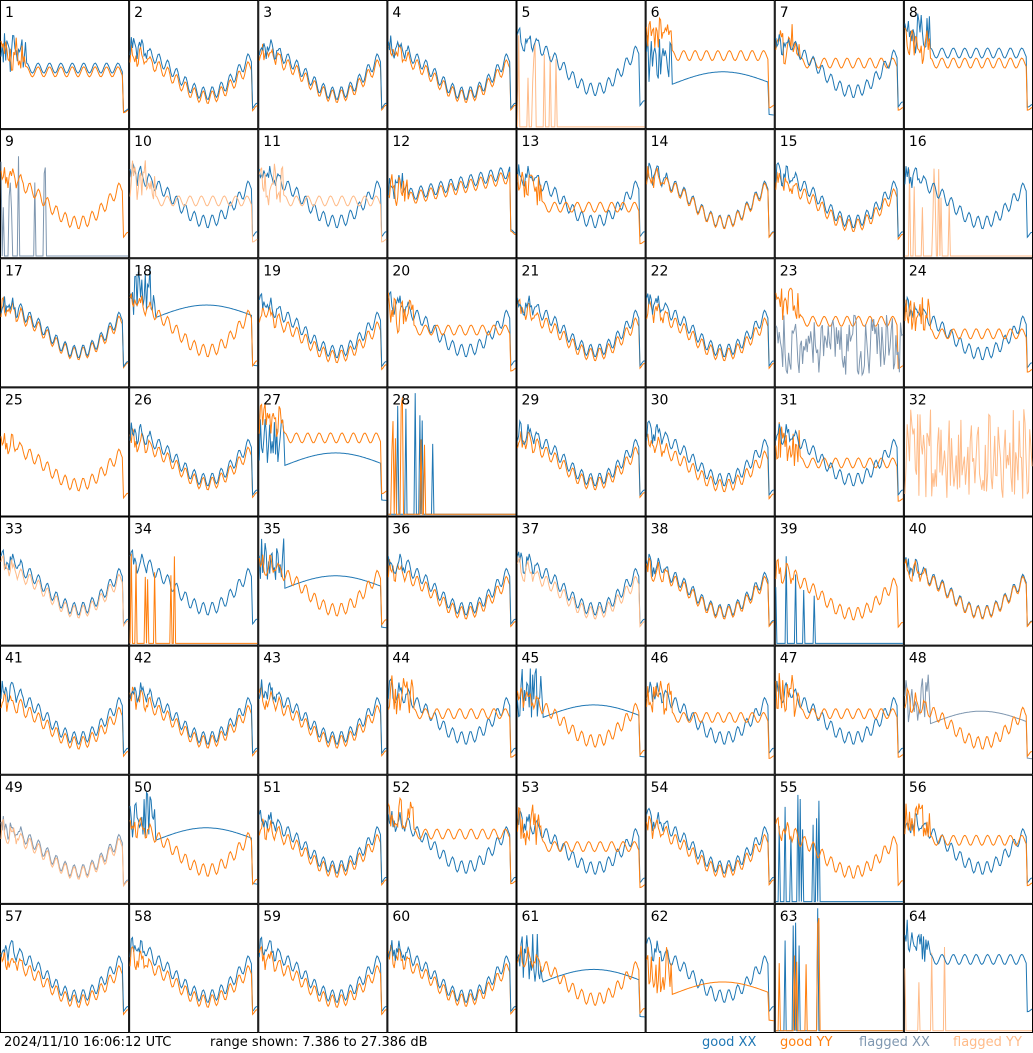 The height and width of the screenshot is (1053, 1033). I want to click on panel-18: 18, so click(194, 323).